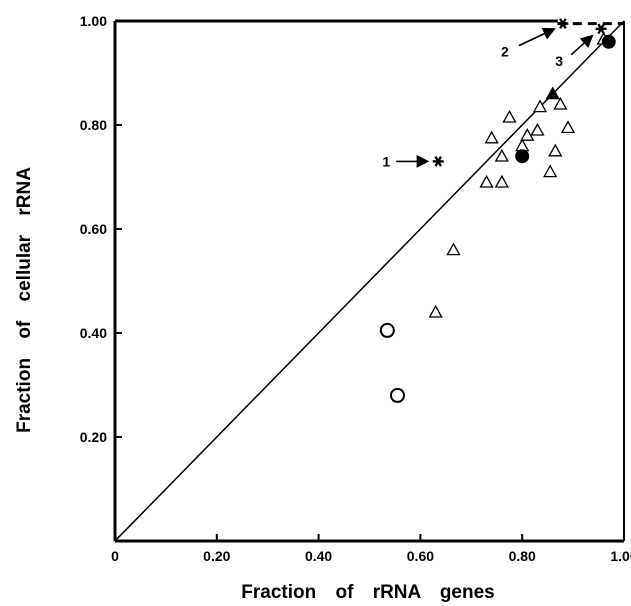  Describe the element at coordinates (93, 333) in the screenshot. I see `y-tick-label: 0.40` at that location.